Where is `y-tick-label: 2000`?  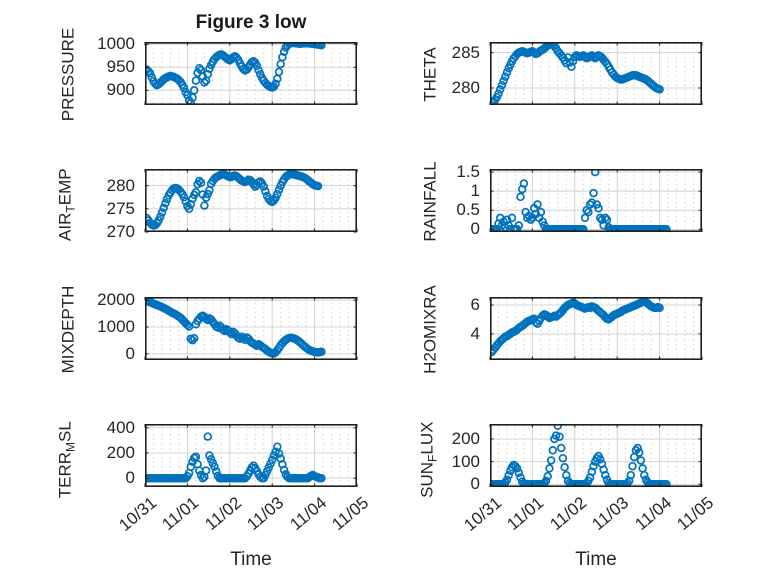
y-tick-label: 2000 is located at coordinates (116, 300).